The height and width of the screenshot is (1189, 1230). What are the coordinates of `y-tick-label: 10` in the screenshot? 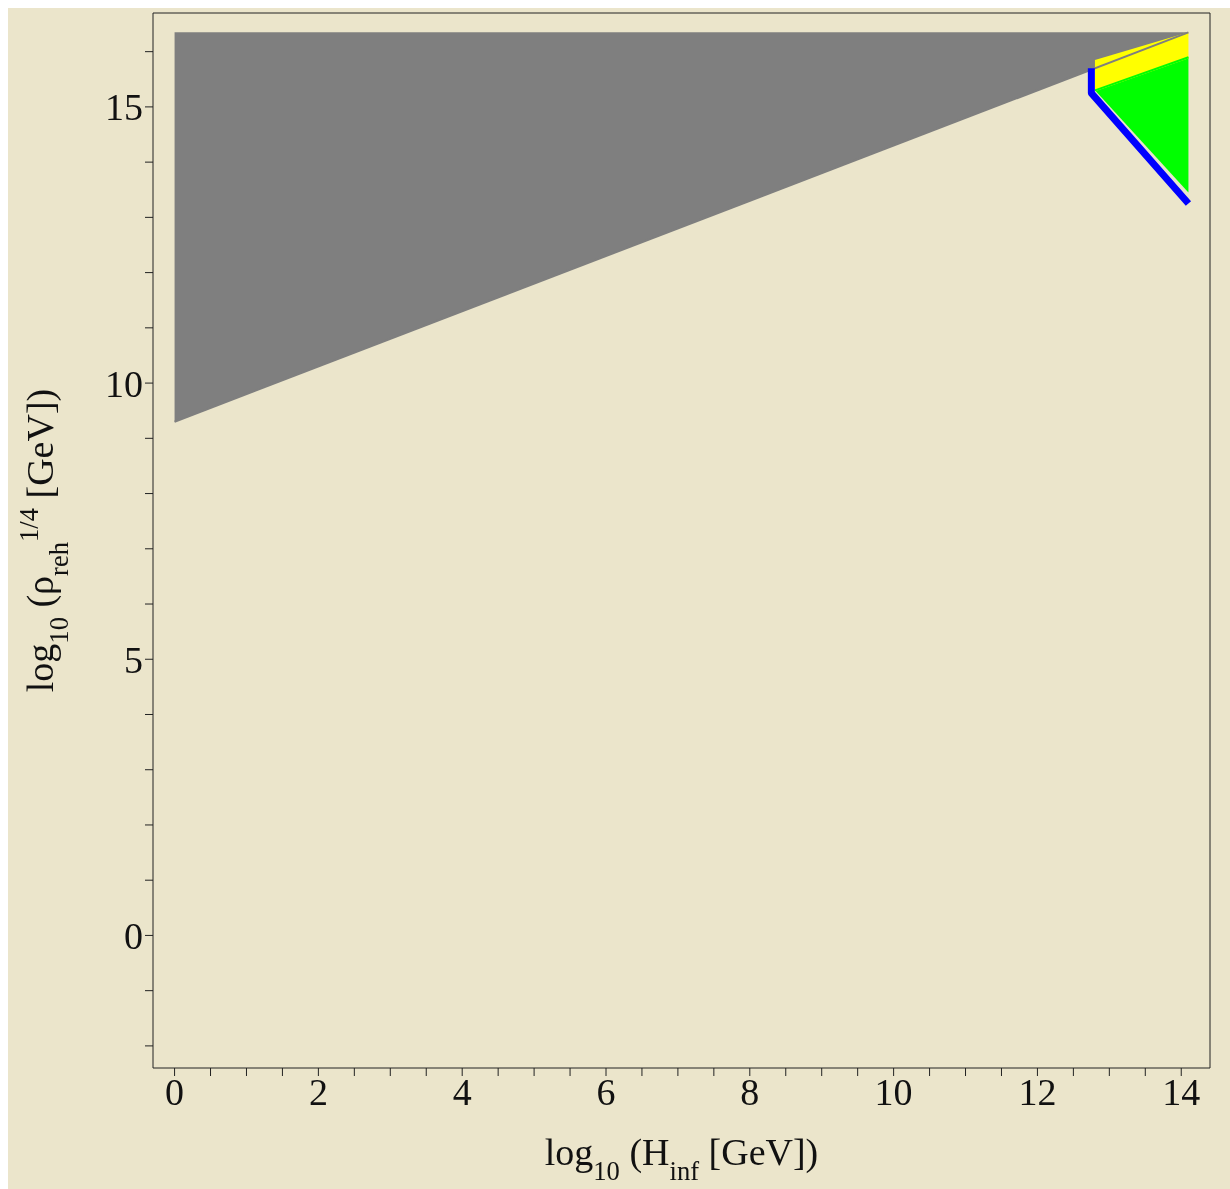 It's located at (124, 383).